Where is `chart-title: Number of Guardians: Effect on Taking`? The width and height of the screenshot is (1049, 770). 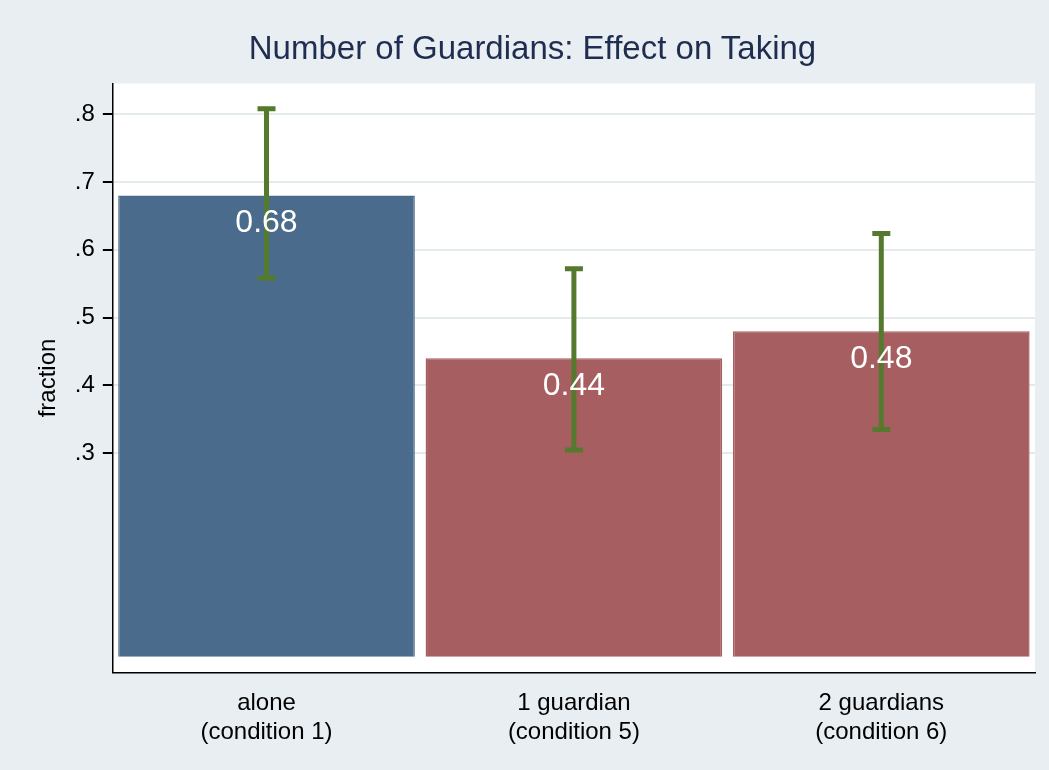
chart-title: Number of Guardians: Effect on Taking is located at coordinates (532, 47).